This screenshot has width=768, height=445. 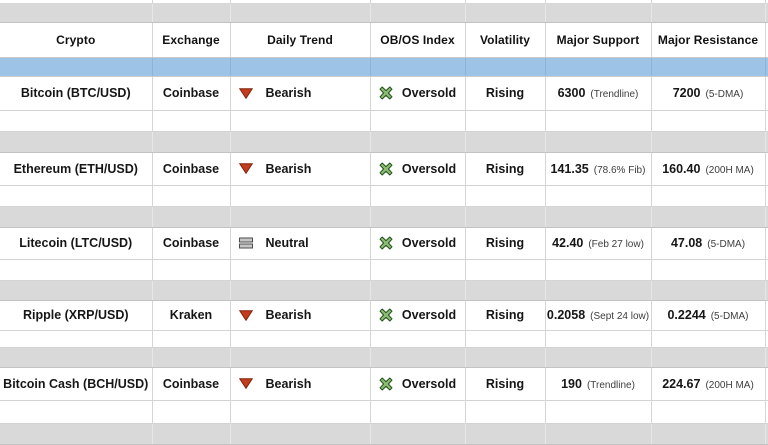 I want to click on top-edge-row, so click(x=384, y=2).